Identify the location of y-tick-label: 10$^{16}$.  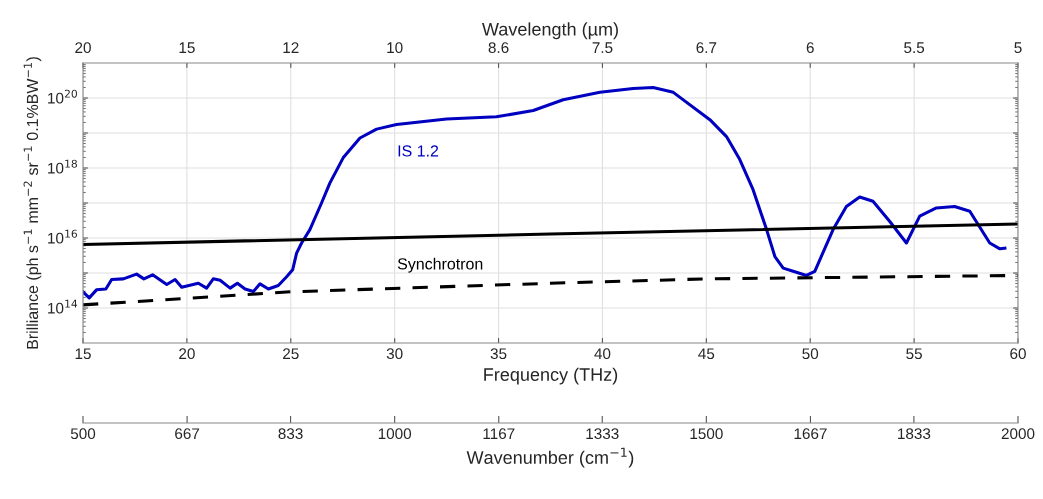
(63, 236).